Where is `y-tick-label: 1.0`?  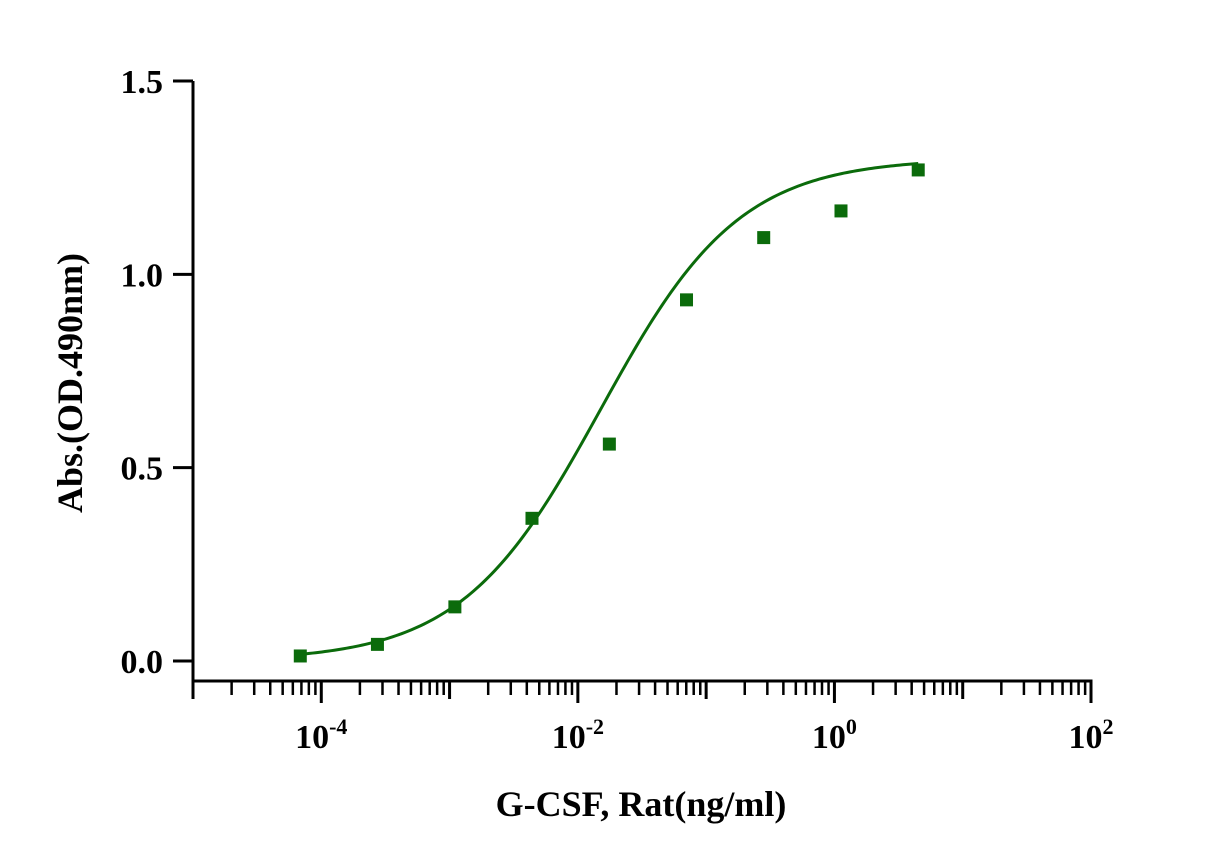
y-tick-label: 1.0 is located at coordinates (142, 275).